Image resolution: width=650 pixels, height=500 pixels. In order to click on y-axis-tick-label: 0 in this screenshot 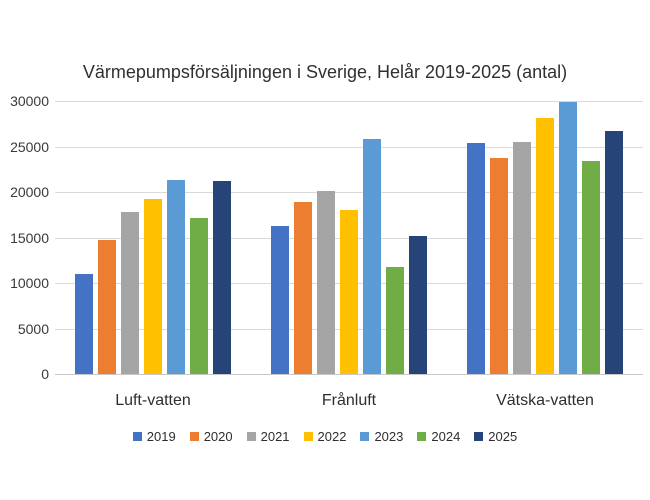, I will do `click(45, 374)`.